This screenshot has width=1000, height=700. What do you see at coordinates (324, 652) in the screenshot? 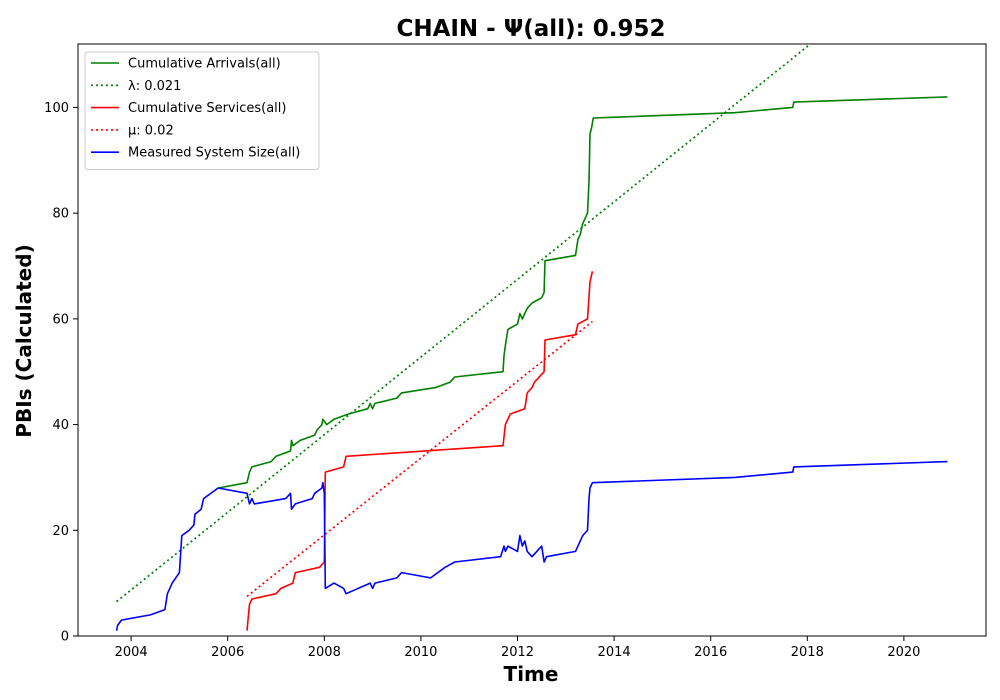
I see `x-tick-label: 2008` at bounding box center [324, 652].